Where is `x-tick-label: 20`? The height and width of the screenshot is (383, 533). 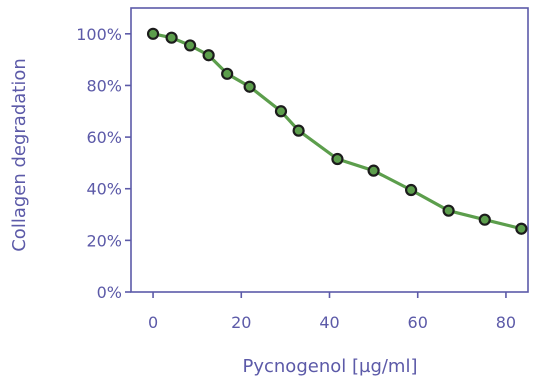
x-tick-label: 20 is located at coordinates (241, 322).